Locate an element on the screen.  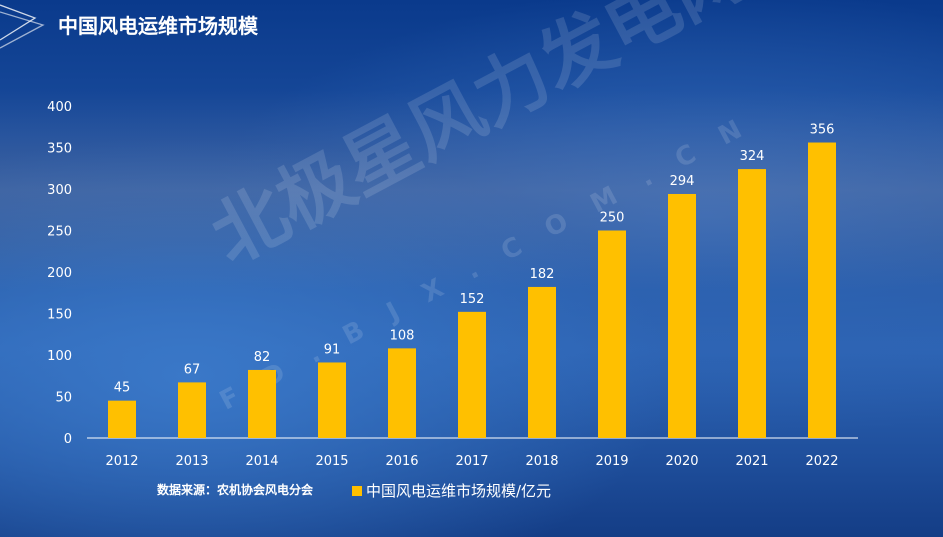
x-tick-label: 2012 is located at coordinates (121, 461).